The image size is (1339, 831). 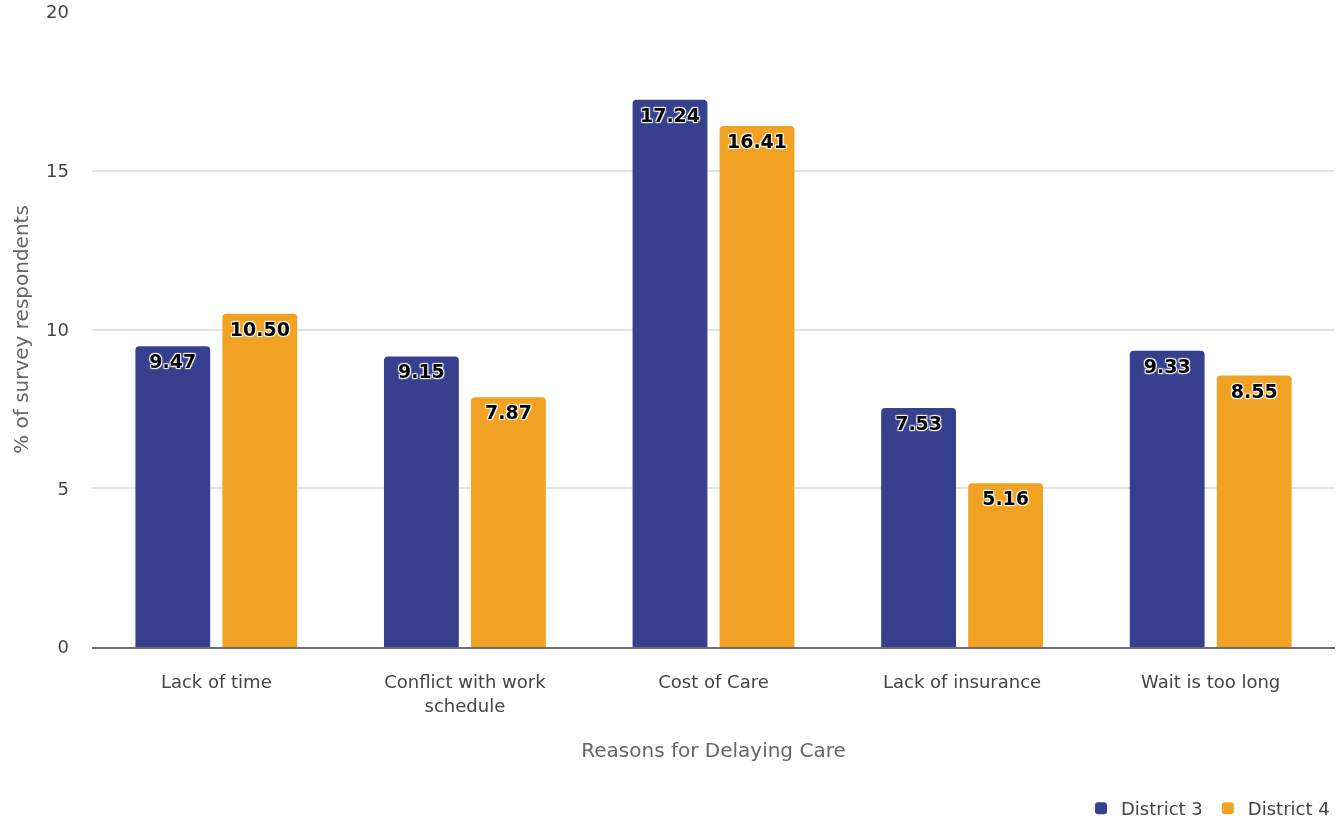 What do you see at coordinates (670, 114) in the screenshot?
I see `data-label: 17.24` at bounding box center [670, 114].